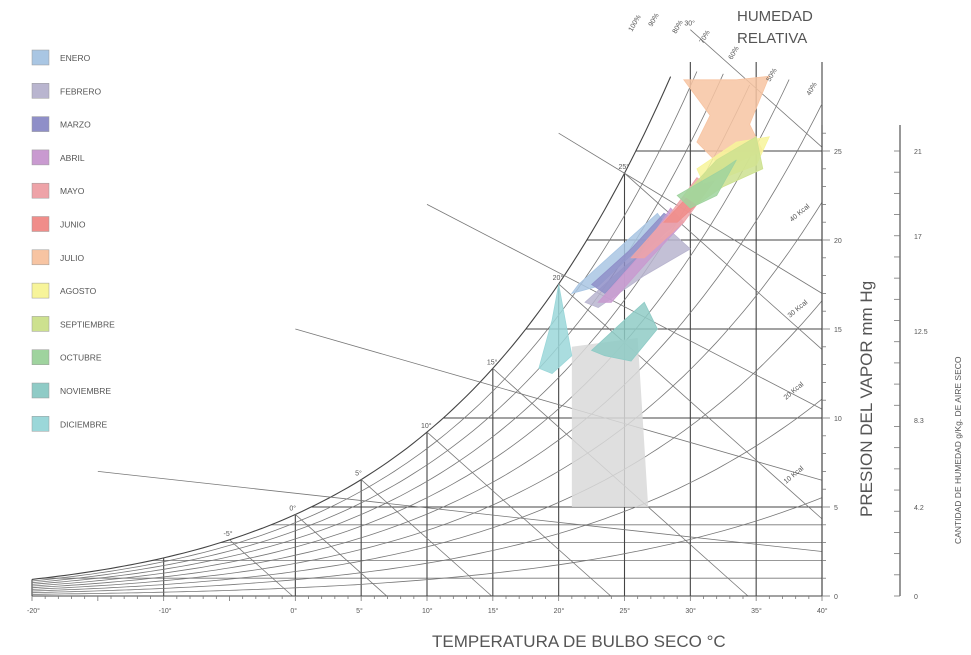 This screenshot has height=655, width=971. I want to click on moisture-tick-label: 8.3, so click(919, 421).